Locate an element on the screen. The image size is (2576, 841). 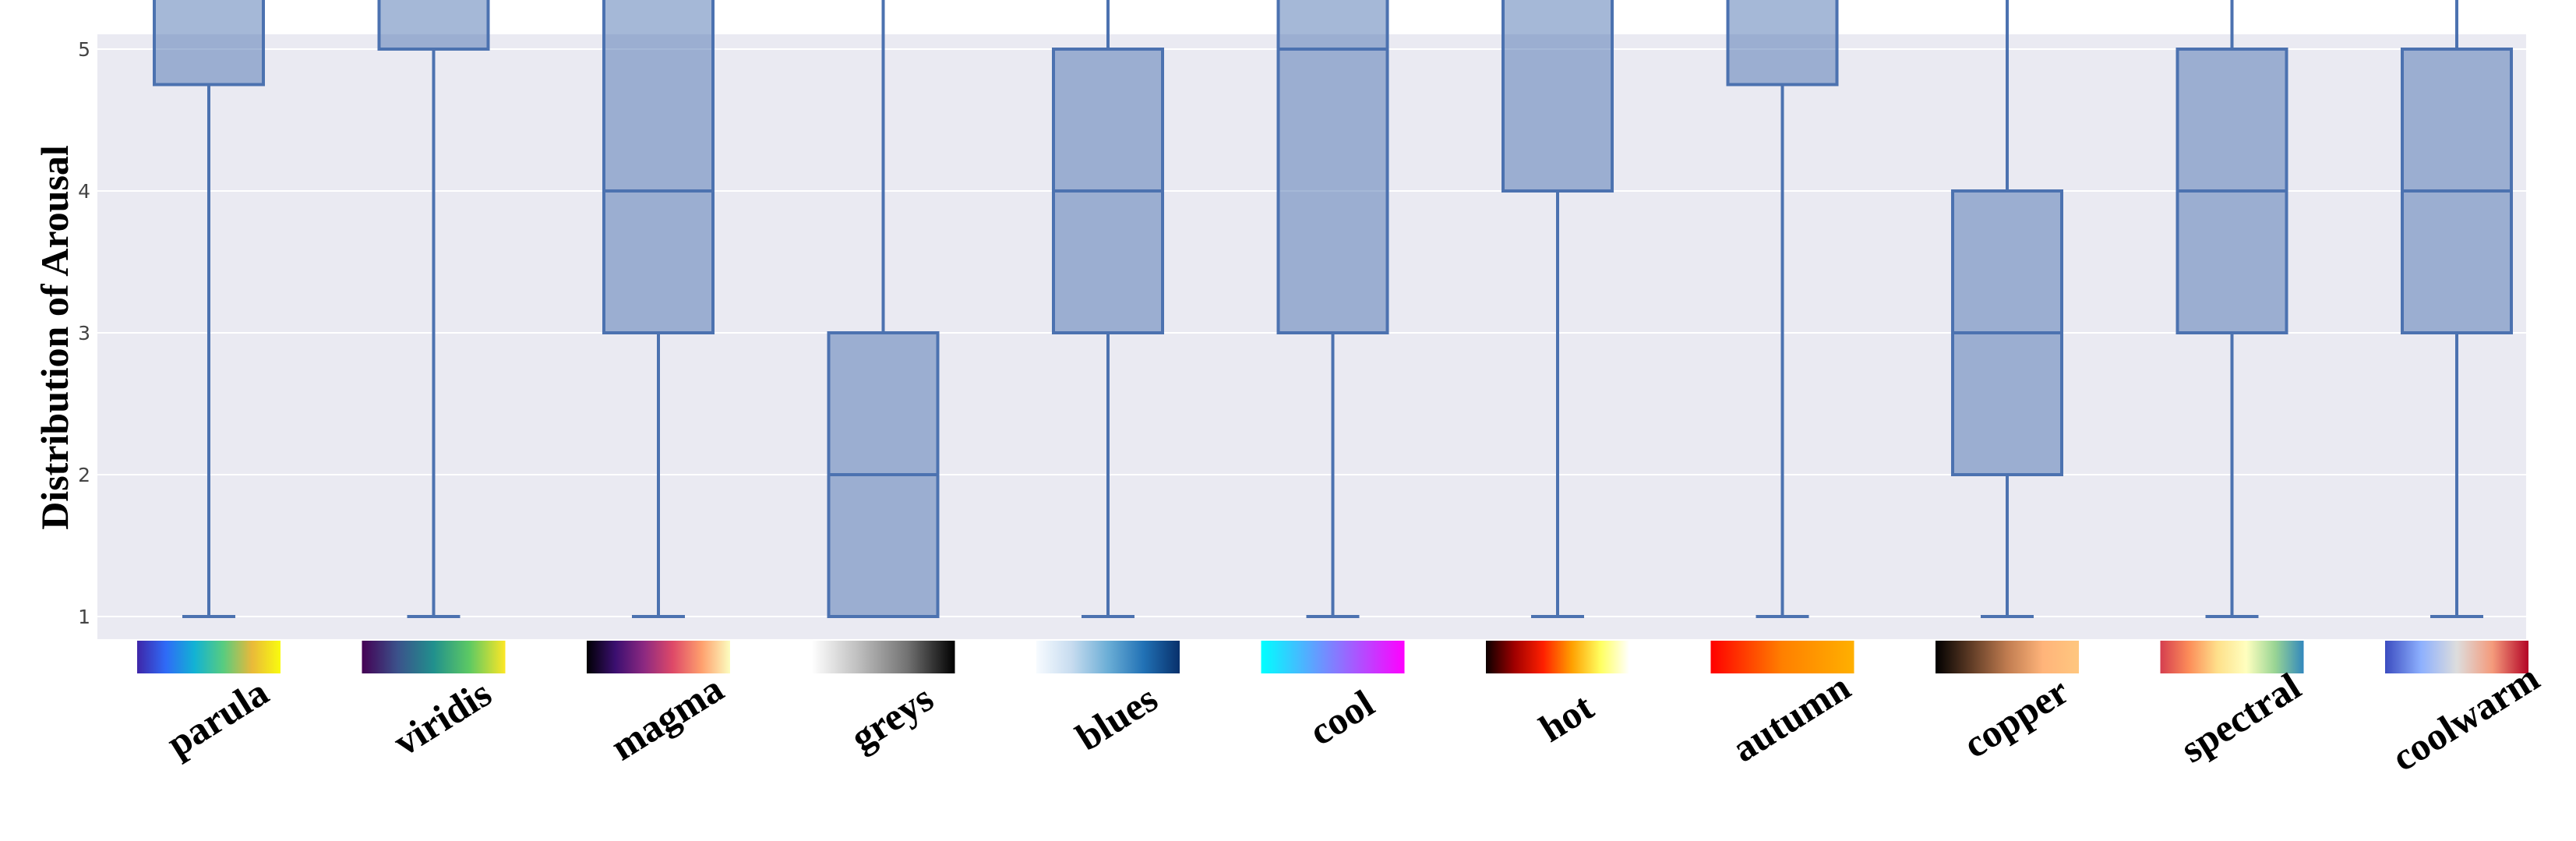
colormap-swatch-copper is located at coordinates (2007, 657).